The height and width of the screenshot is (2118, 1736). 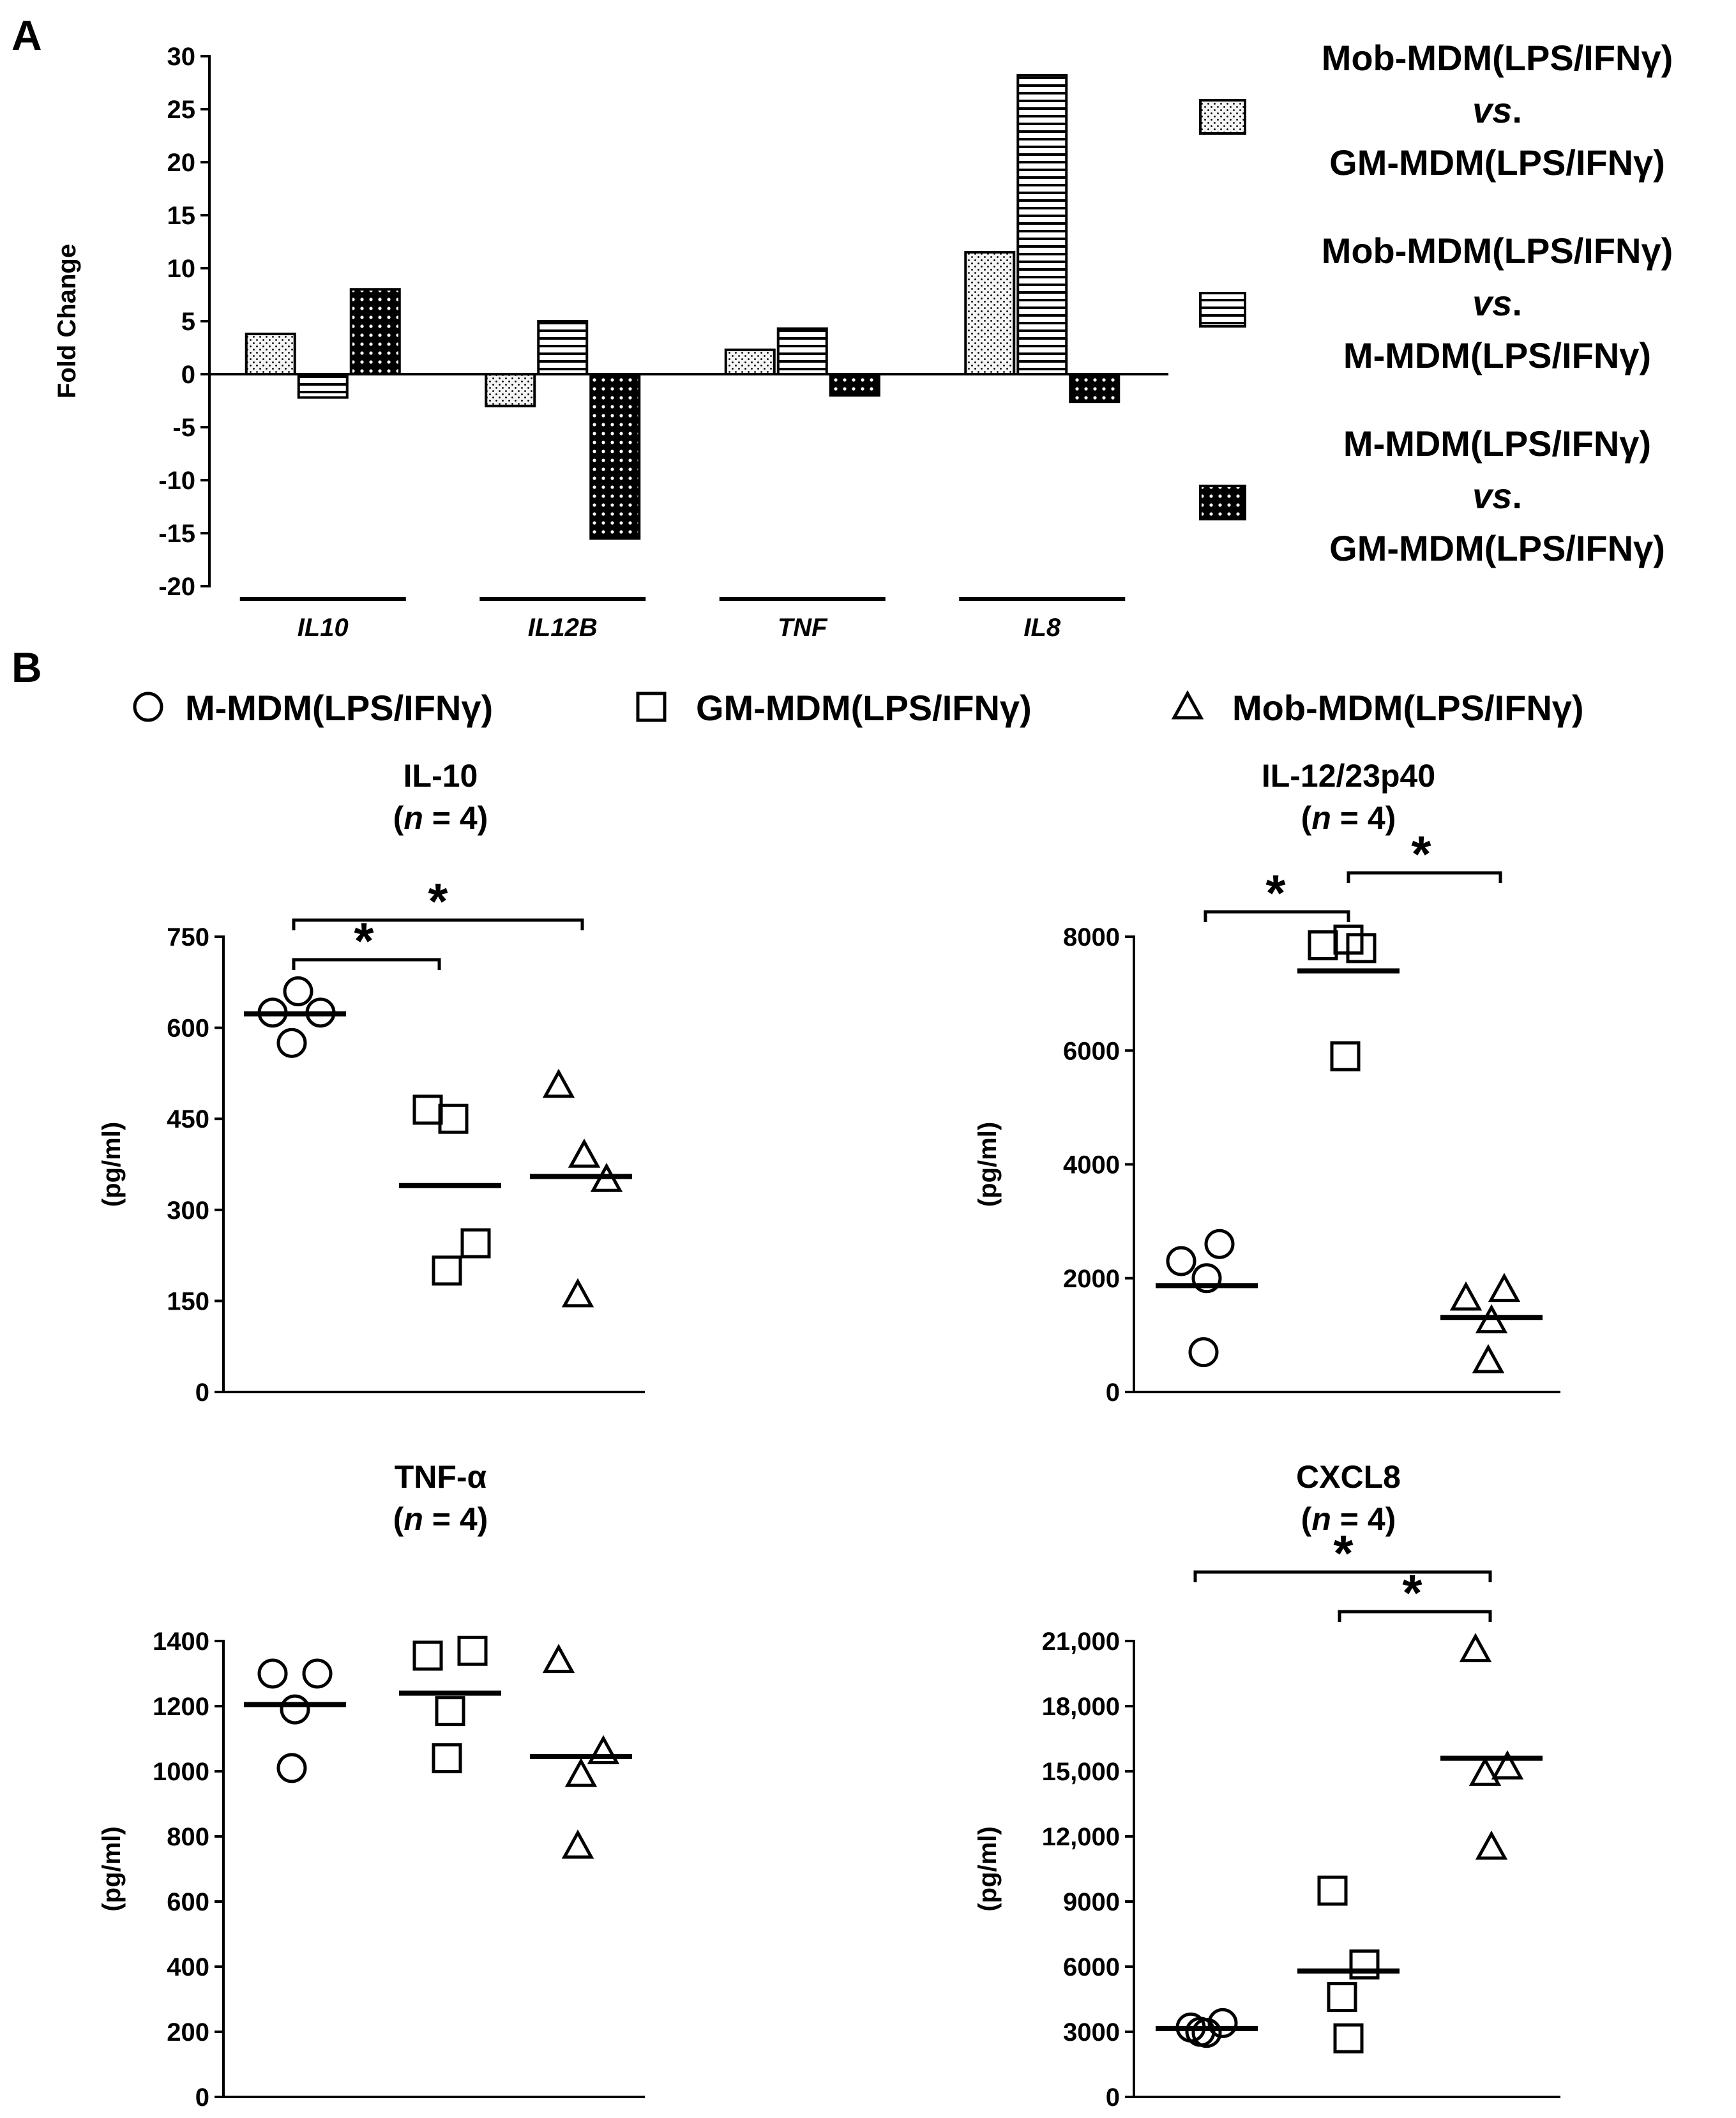 What do you see at coordinates (181, 57) in the screenshot?
I see `y-tick-label: 30` at bounding box center [181, 57].